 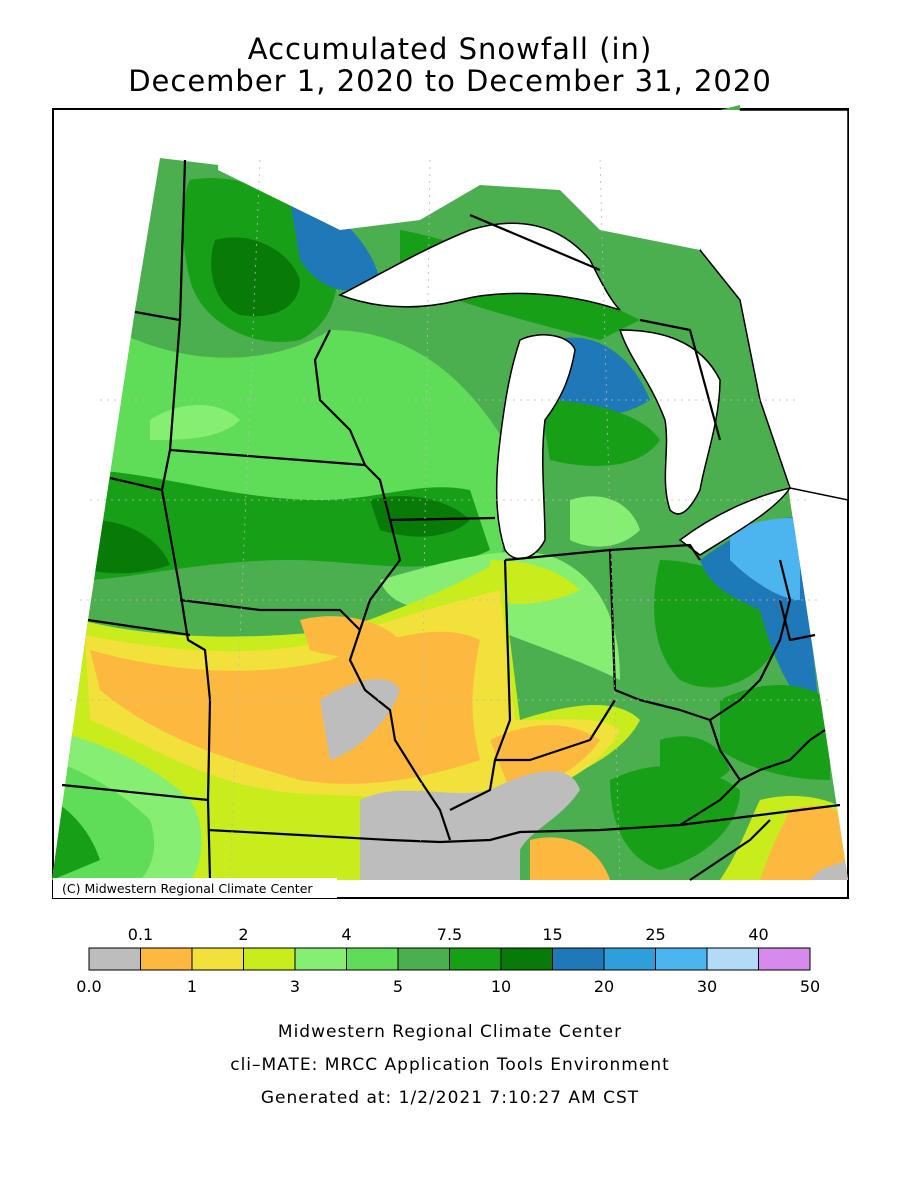 What do you see at coordinates (552, 934) in the screenshot?
I see `legend-top-label: 15` at bounding box center [552, 934].